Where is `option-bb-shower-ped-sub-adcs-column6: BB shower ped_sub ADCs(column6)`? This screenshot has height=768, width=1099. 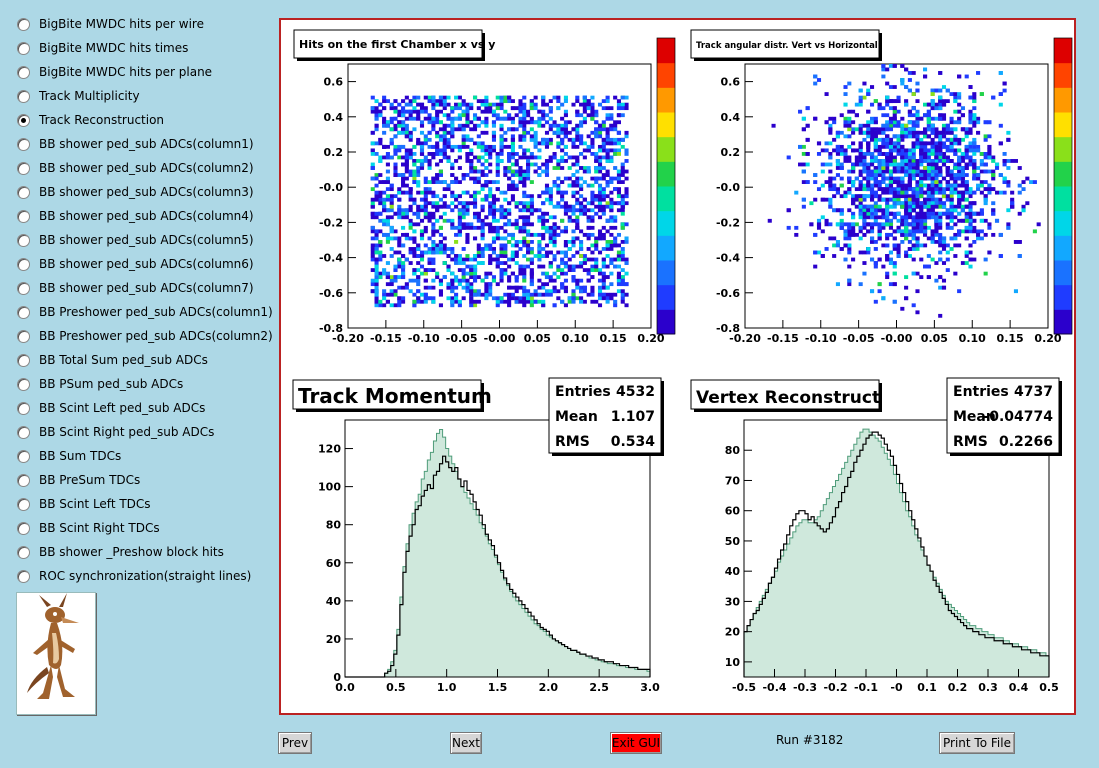
option-bb-shower-ped-sub-adcs-column6: BB shower ped_sub ADCs(column6) is located at coordinates (145, 264).